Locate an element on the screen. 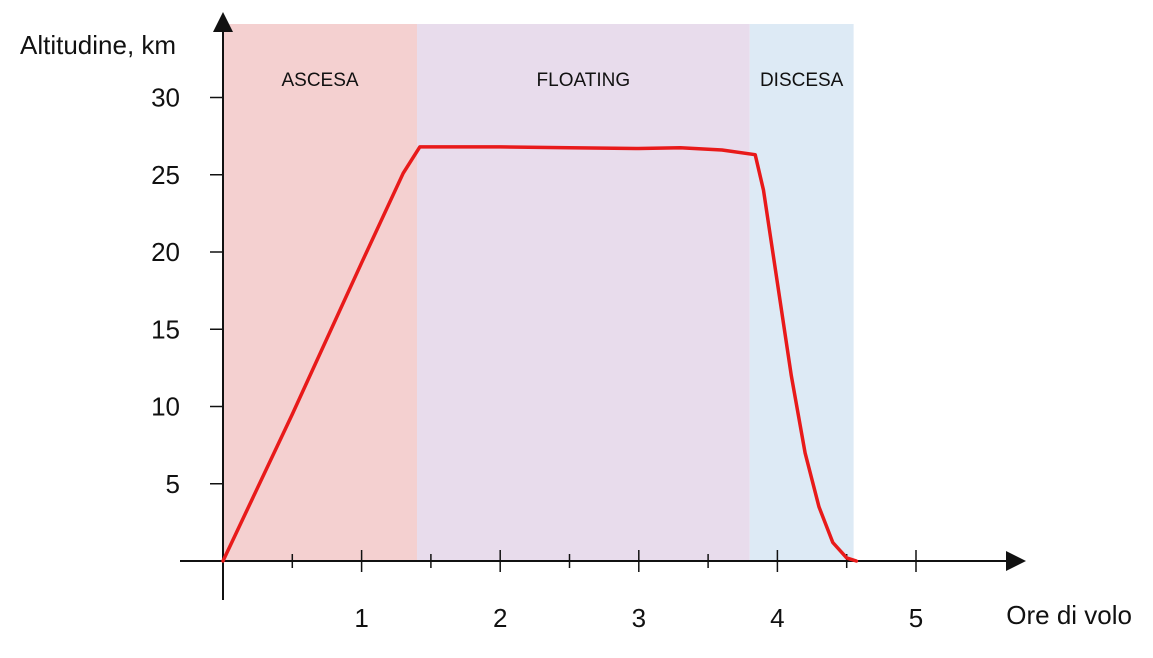 The width and height of the screenshot is (1153, 658). y-tick-label: 20 is located at coordinates (165, 252).